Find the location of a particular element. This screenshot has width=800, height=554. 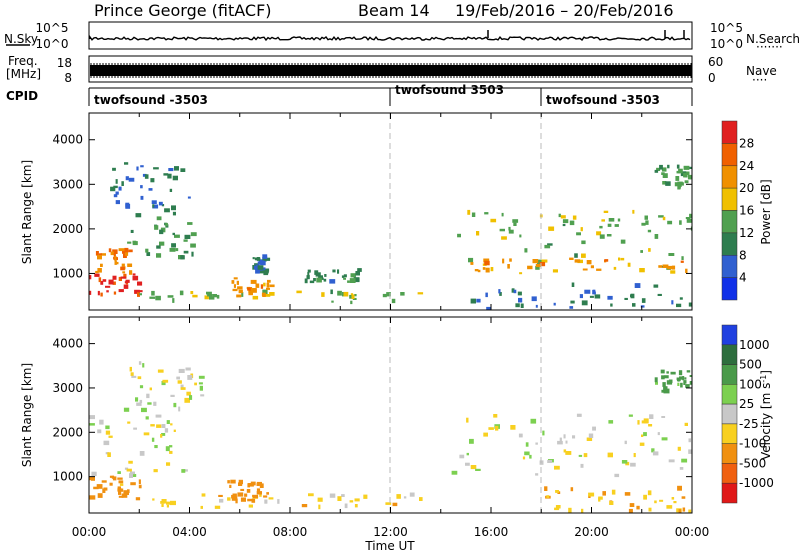

ytick-label: 2000 is located at coordinates (67, 229).